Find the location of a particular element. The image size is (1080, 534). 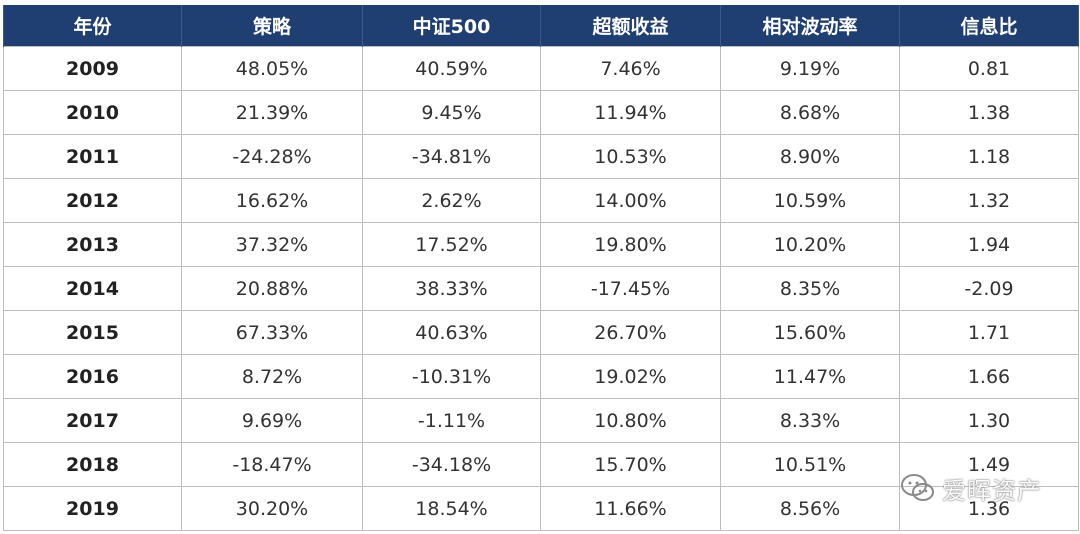

table-header-row: 年份 策略 中证500 超额收益 相对波动率 信息比 is located at coordinates (541, 26).